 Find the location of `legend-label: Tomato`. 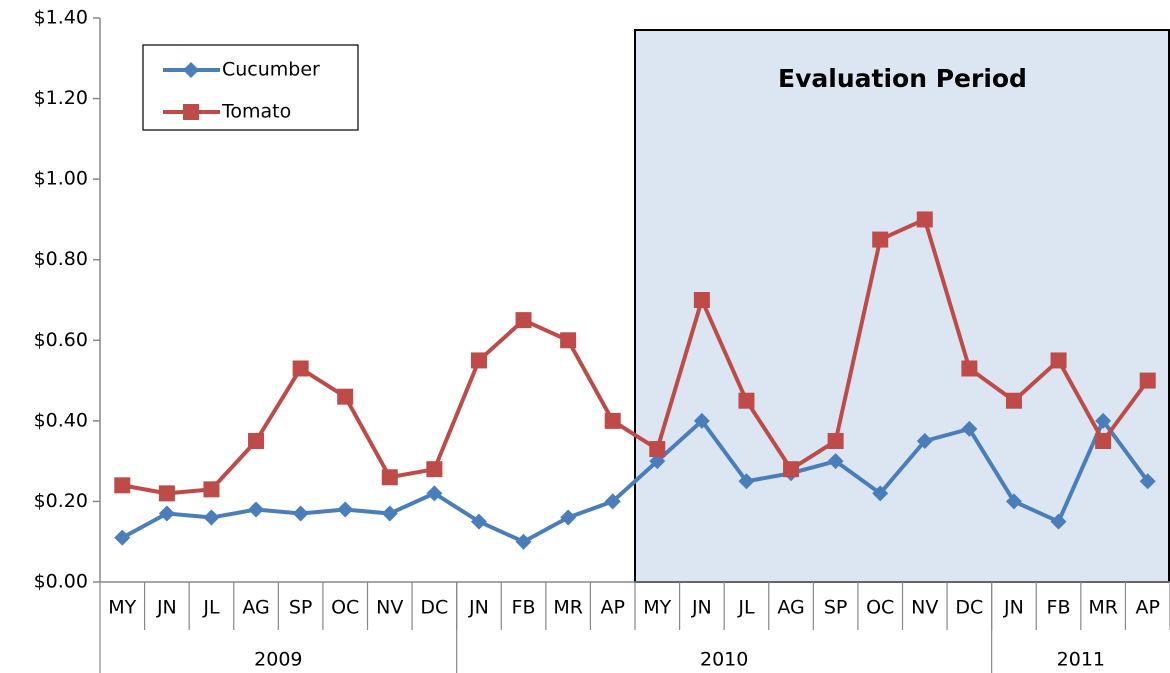

legend-label: Tomato is located at coordinates (256, 112).